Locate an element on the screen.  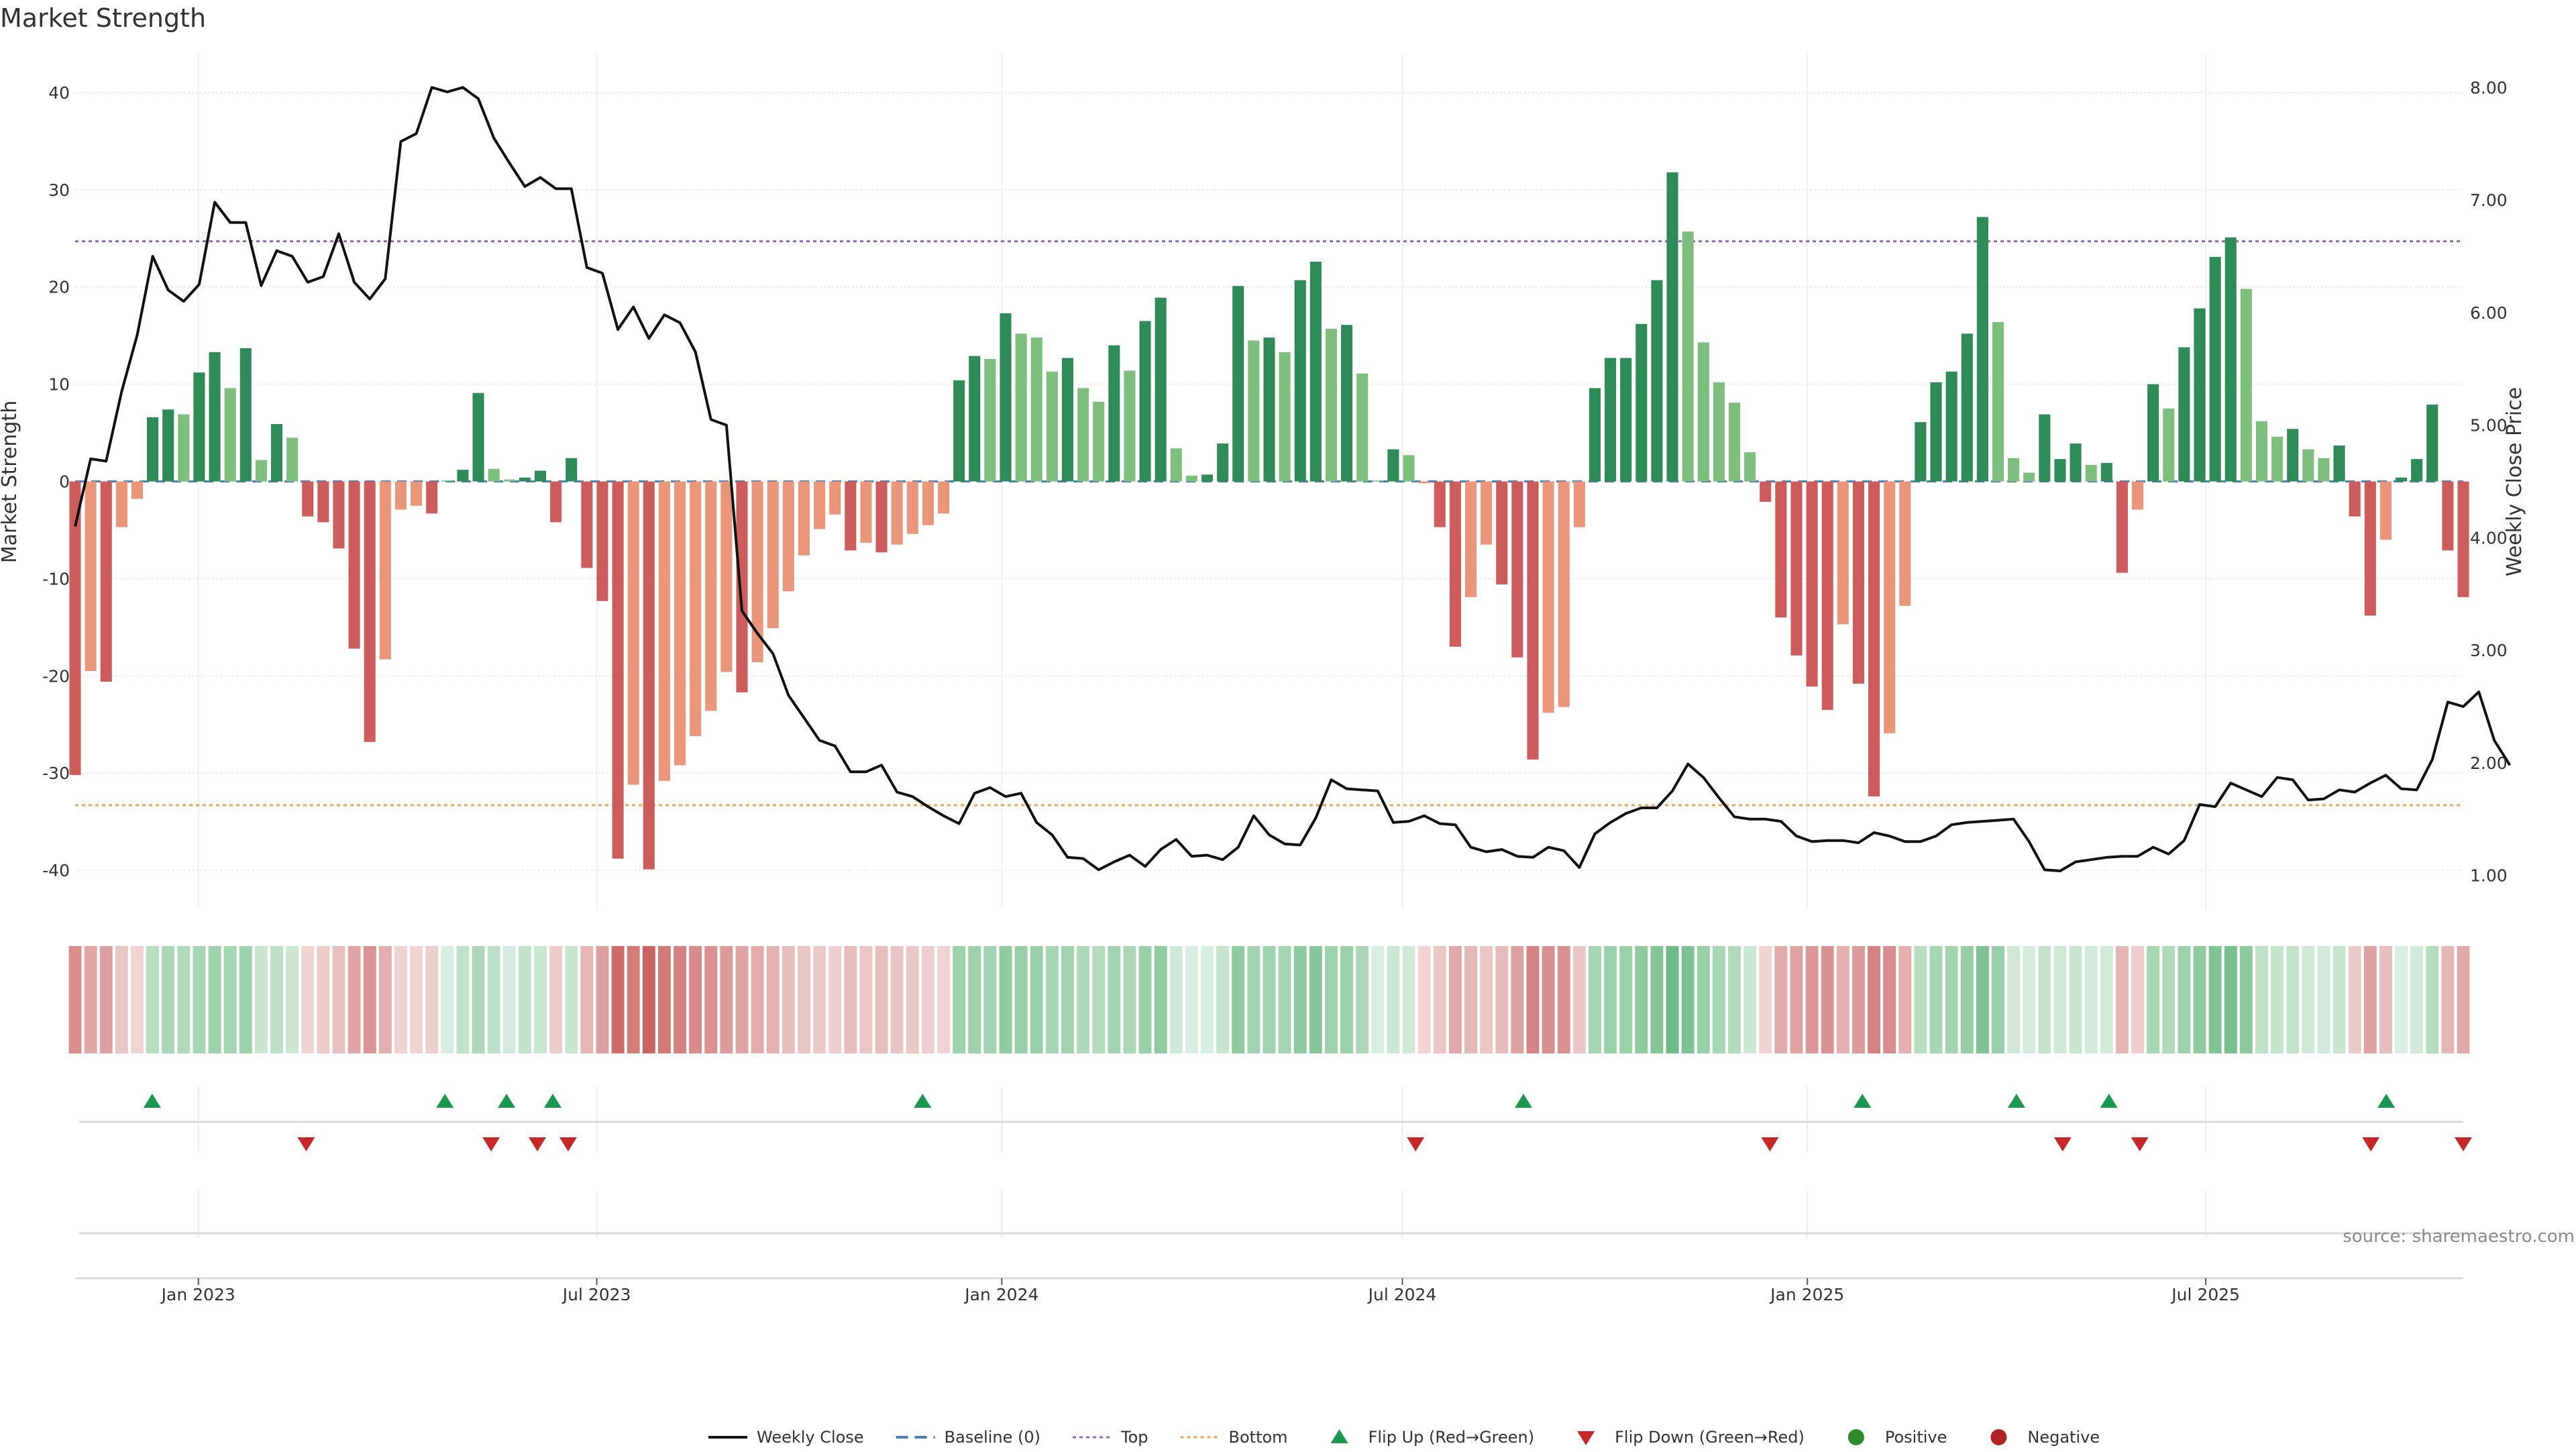
legend-item-top: Top is located at coordinates (1110, 1438).